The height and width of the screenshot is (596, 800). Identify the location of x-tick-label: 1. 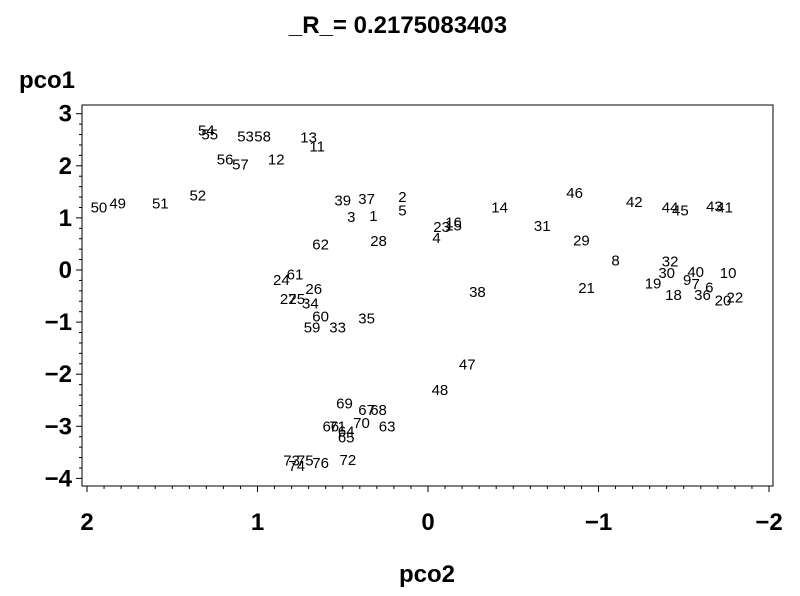
(257, 522).